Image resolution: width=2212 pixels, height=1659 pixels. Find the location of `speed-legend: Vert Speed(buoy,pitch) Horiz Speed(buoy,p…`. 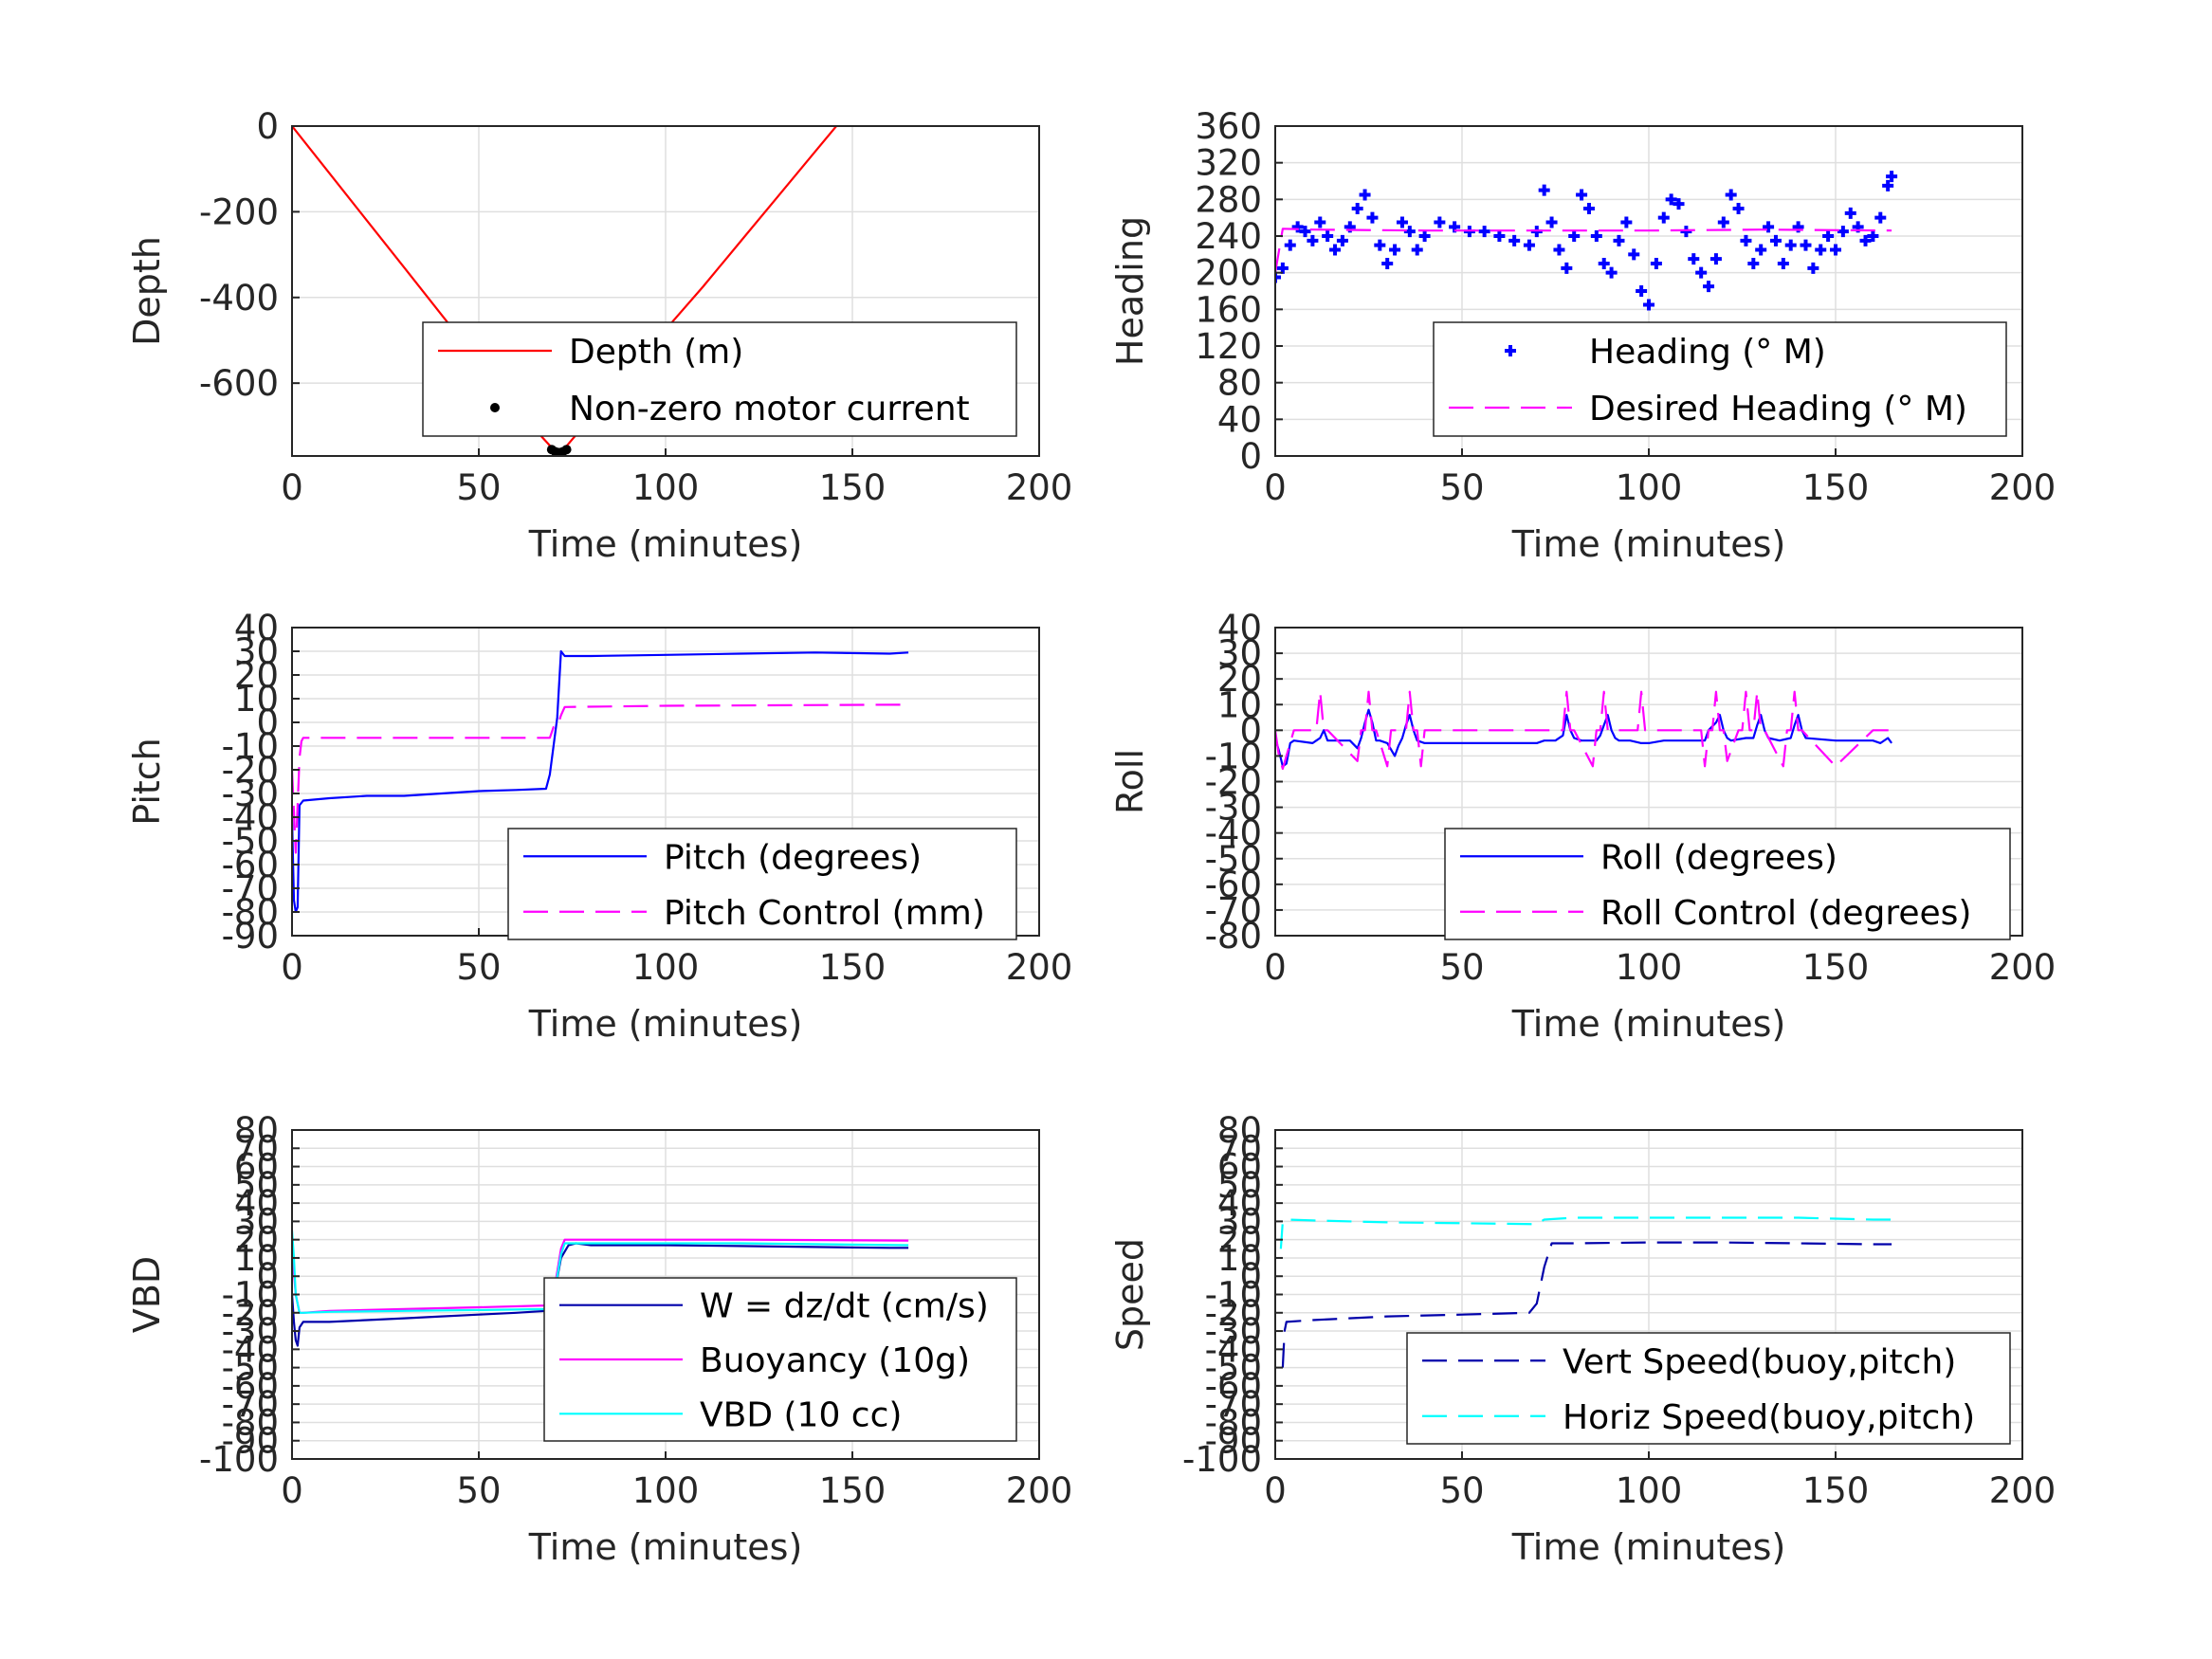

speed-legend: Vert Speed(buoy,pitch) Horiz Speed(buoy,p… is located at coordinates (1708, 1388).